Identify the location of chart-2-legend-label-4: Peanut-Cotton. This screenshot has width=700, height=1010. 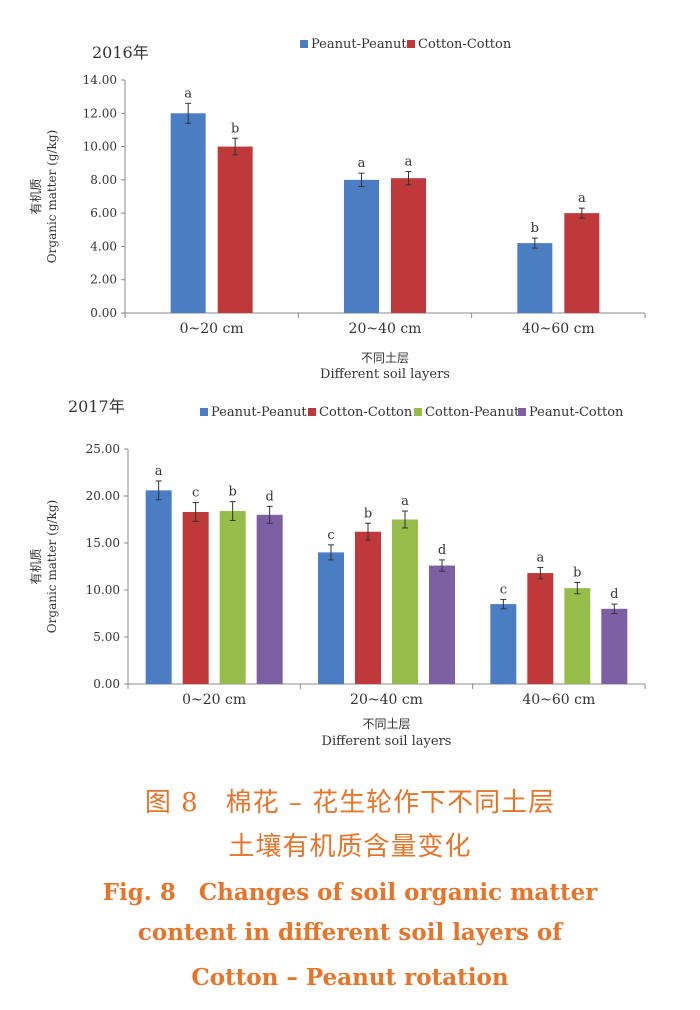
(576, 412).